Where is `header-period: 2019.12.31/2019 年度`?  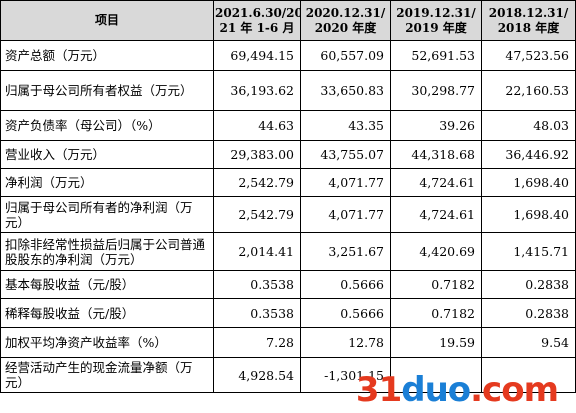 header-period: 2019.12.31/2019 年度 is located at coordinates (436, 20).